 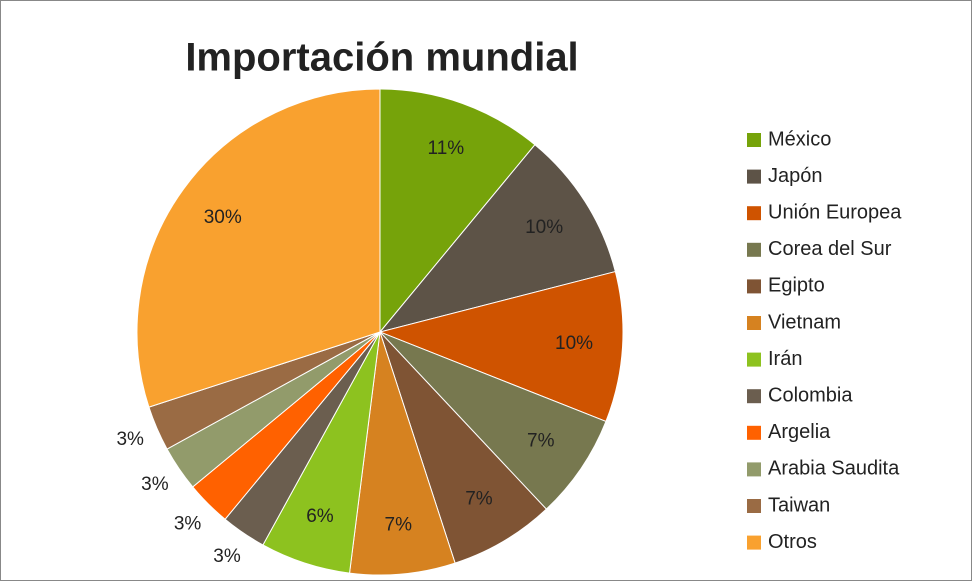 I want to click on legend-label: Colombia, so click(x=810, y=395).